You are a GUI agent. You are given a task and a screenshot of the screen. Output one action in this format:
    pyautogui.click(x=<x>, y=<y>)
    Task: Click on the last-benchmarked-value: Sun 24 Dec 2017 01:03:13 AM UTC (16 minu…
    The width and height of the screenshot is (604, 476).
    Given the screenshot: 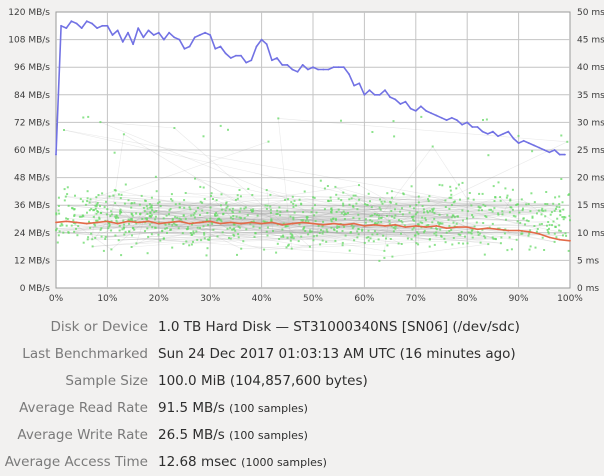 What is the action you would take?
    pyautogui.click(x=337, y=354)
    